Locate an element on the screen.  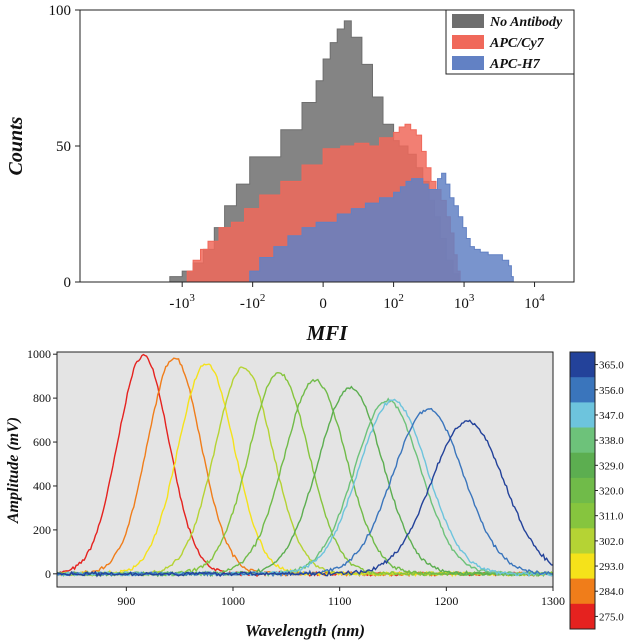
colorbar-label: 284.0 is located at coordinates (611, 592).